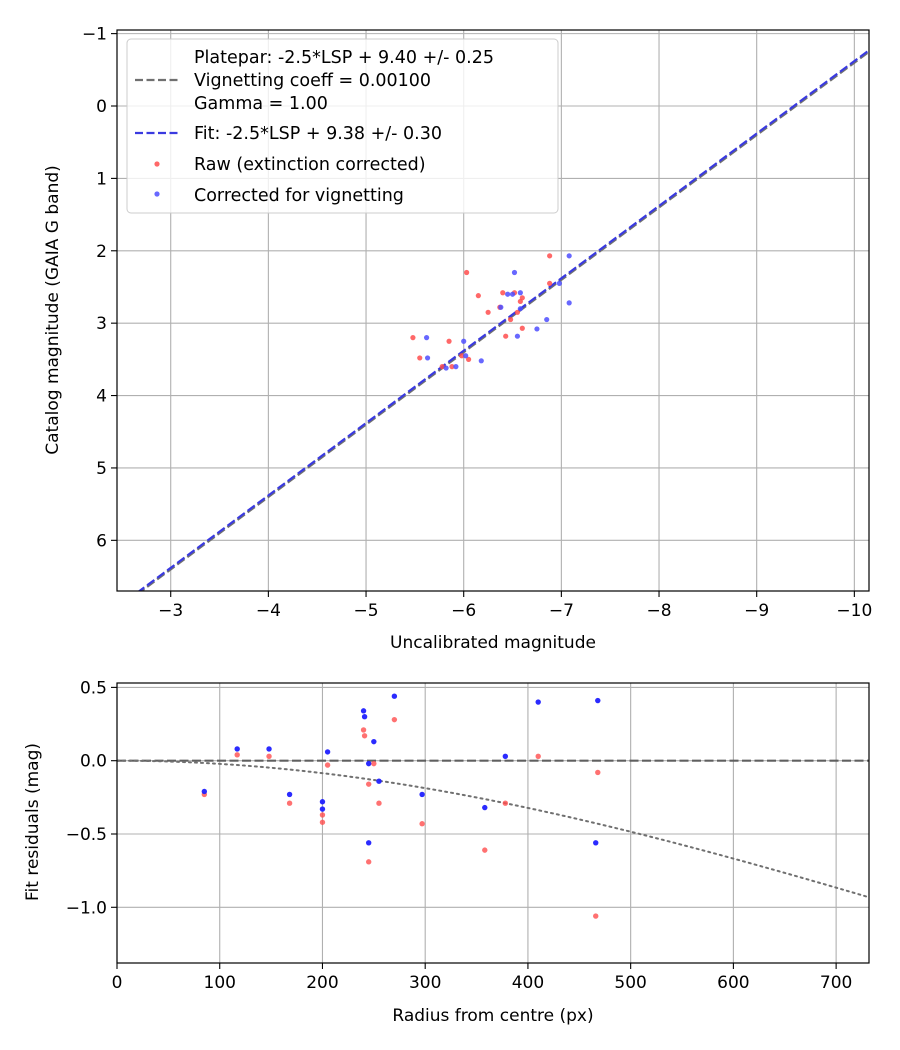  I want to click on top-xtick-label: −10, so click(854, 611).